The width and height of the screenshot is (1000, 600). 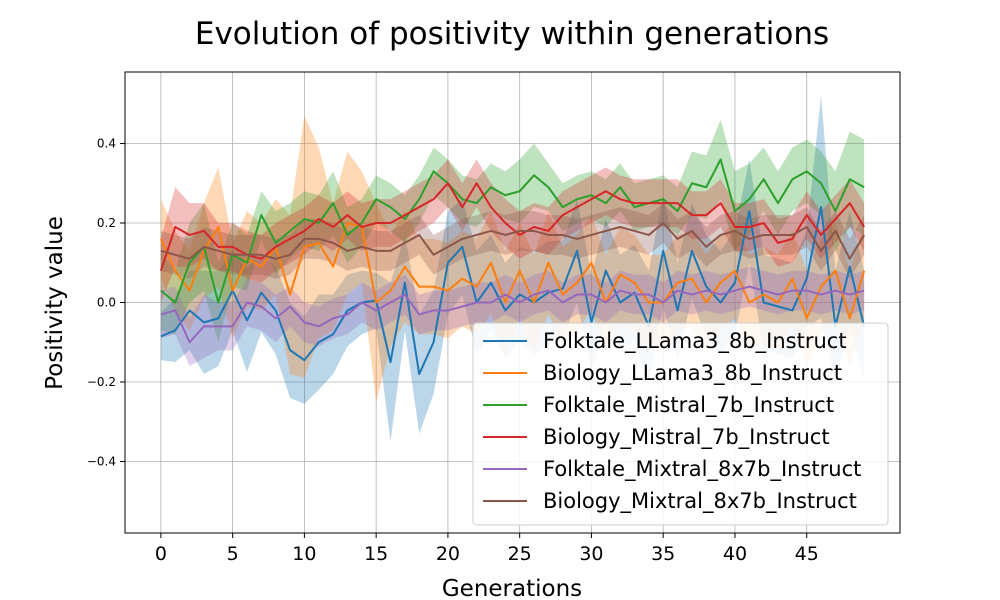 I want to click on y-tick-label: 0.4, so click(x=106, y=144).